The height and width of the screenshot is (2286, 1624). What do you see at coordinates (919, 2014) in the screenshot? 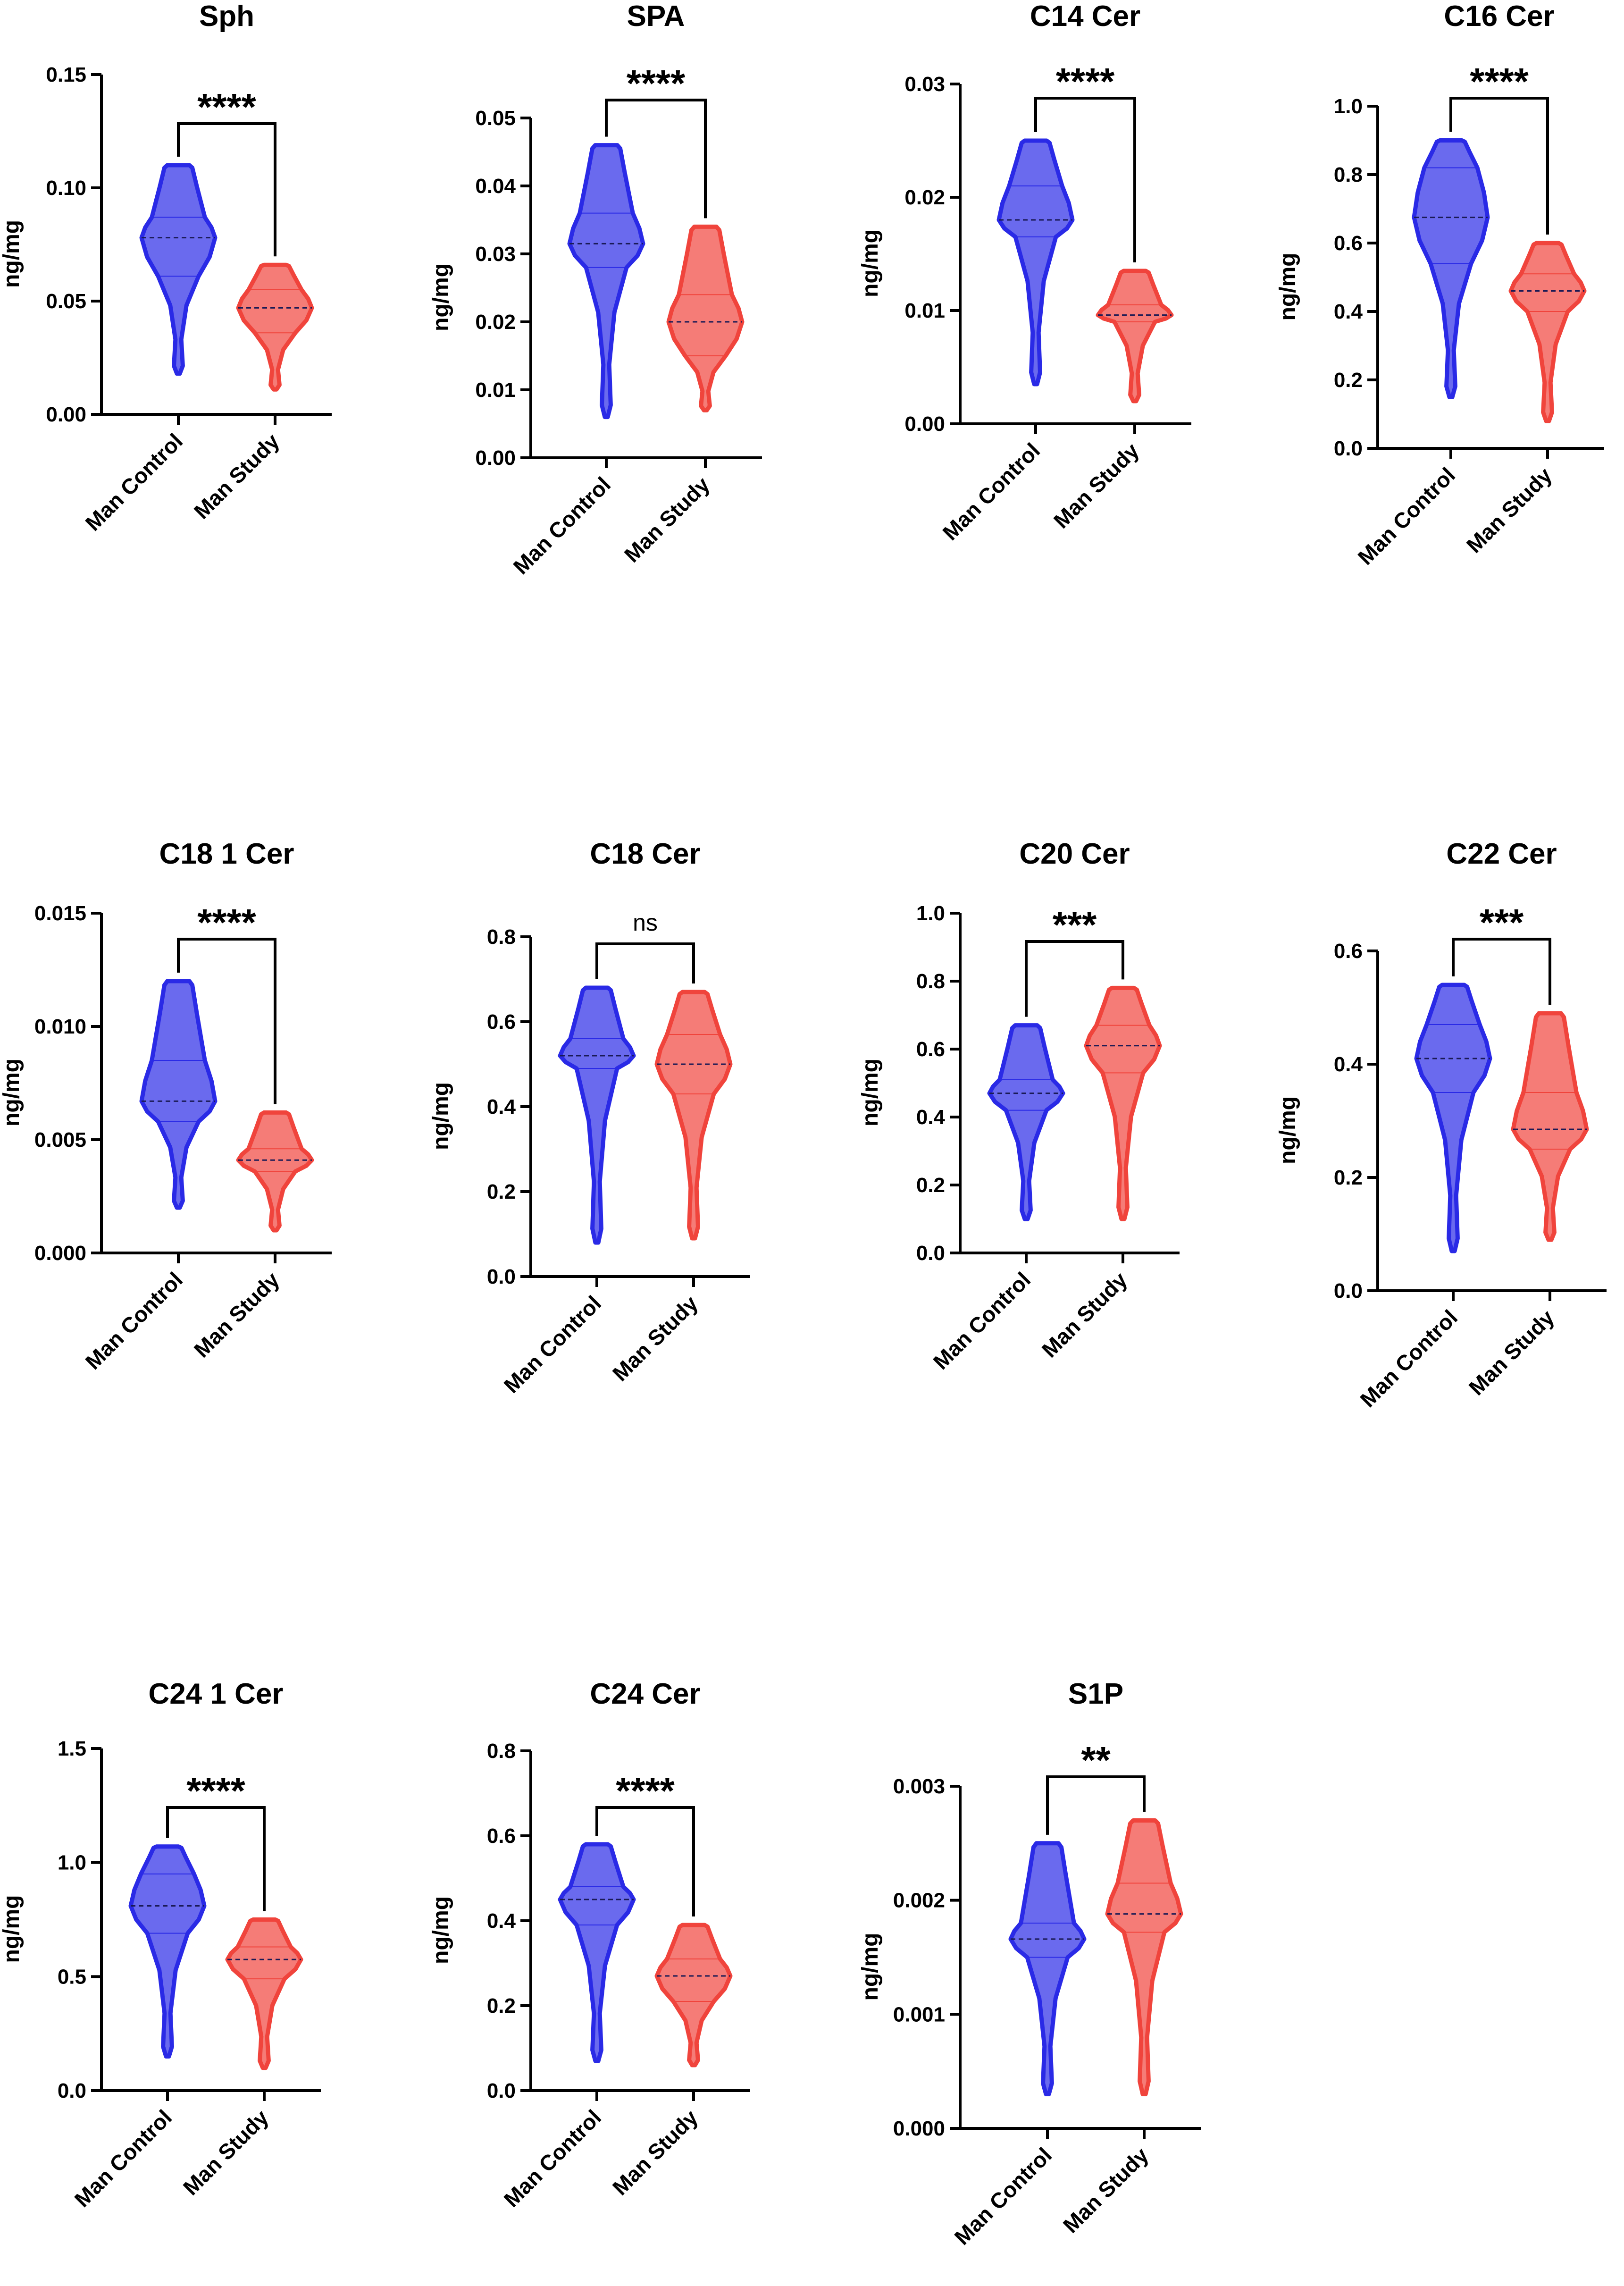
I see `y-tick-label: 0.001` at bounding box center [919, 2014].